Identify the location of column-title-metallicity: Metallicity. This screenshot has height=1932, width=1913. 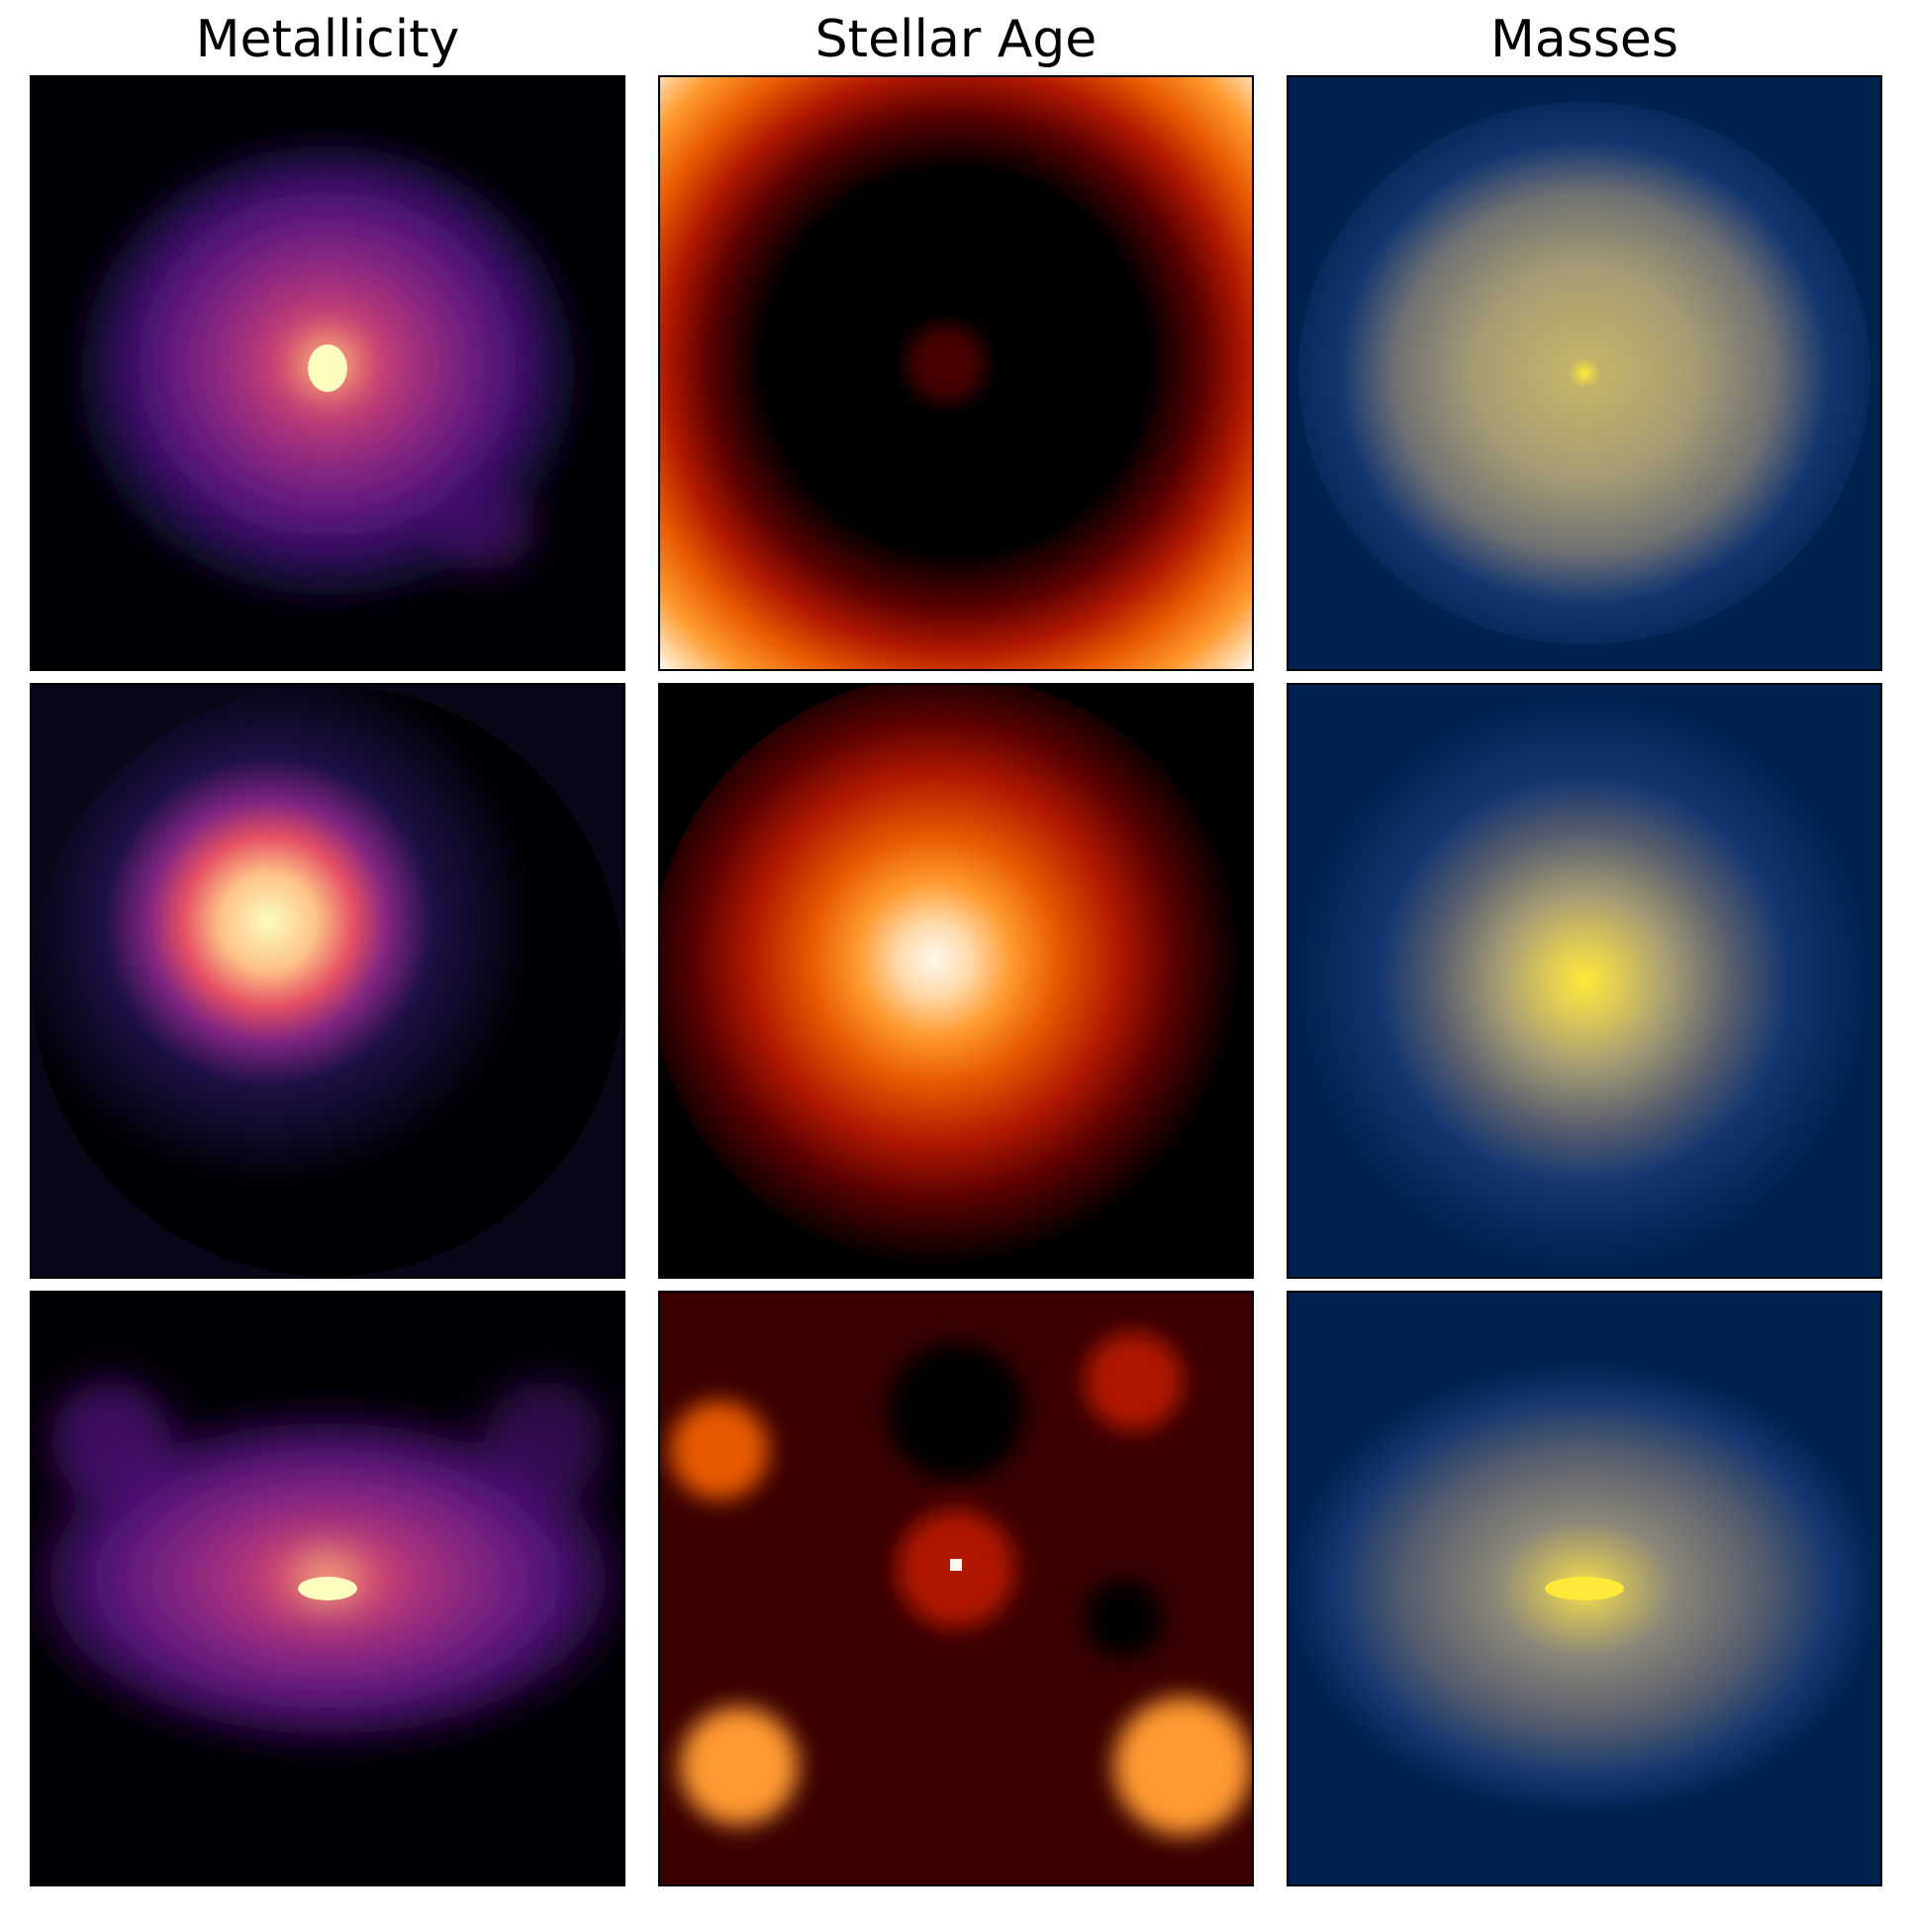
(328, 39).